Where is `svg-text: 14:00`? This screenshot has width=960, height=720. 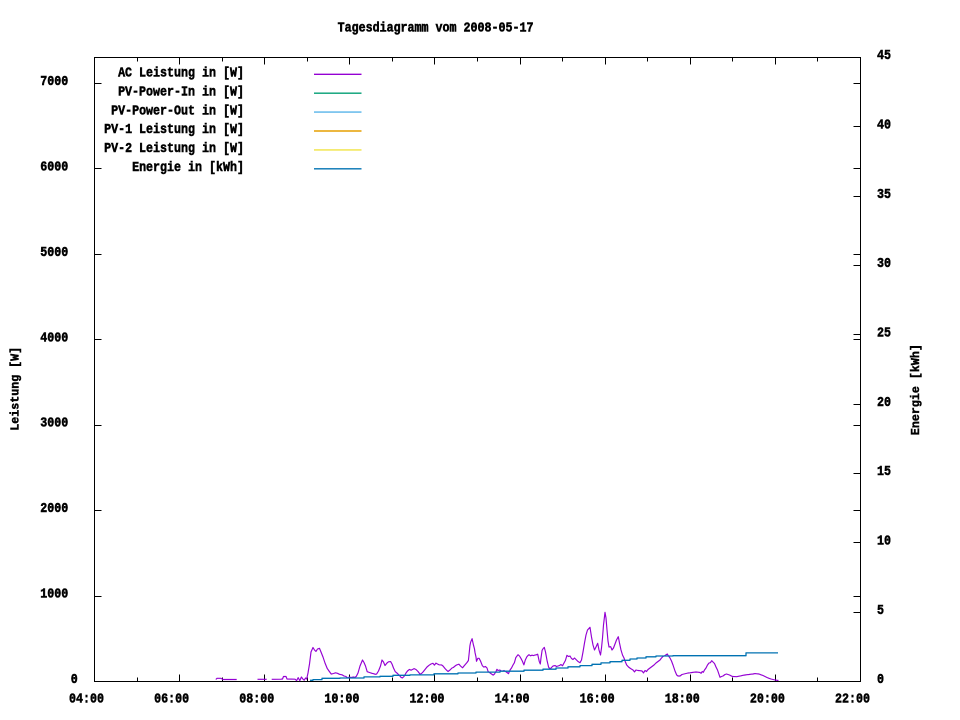 svg-text: 14:00 is located at coordinates (512, 699).